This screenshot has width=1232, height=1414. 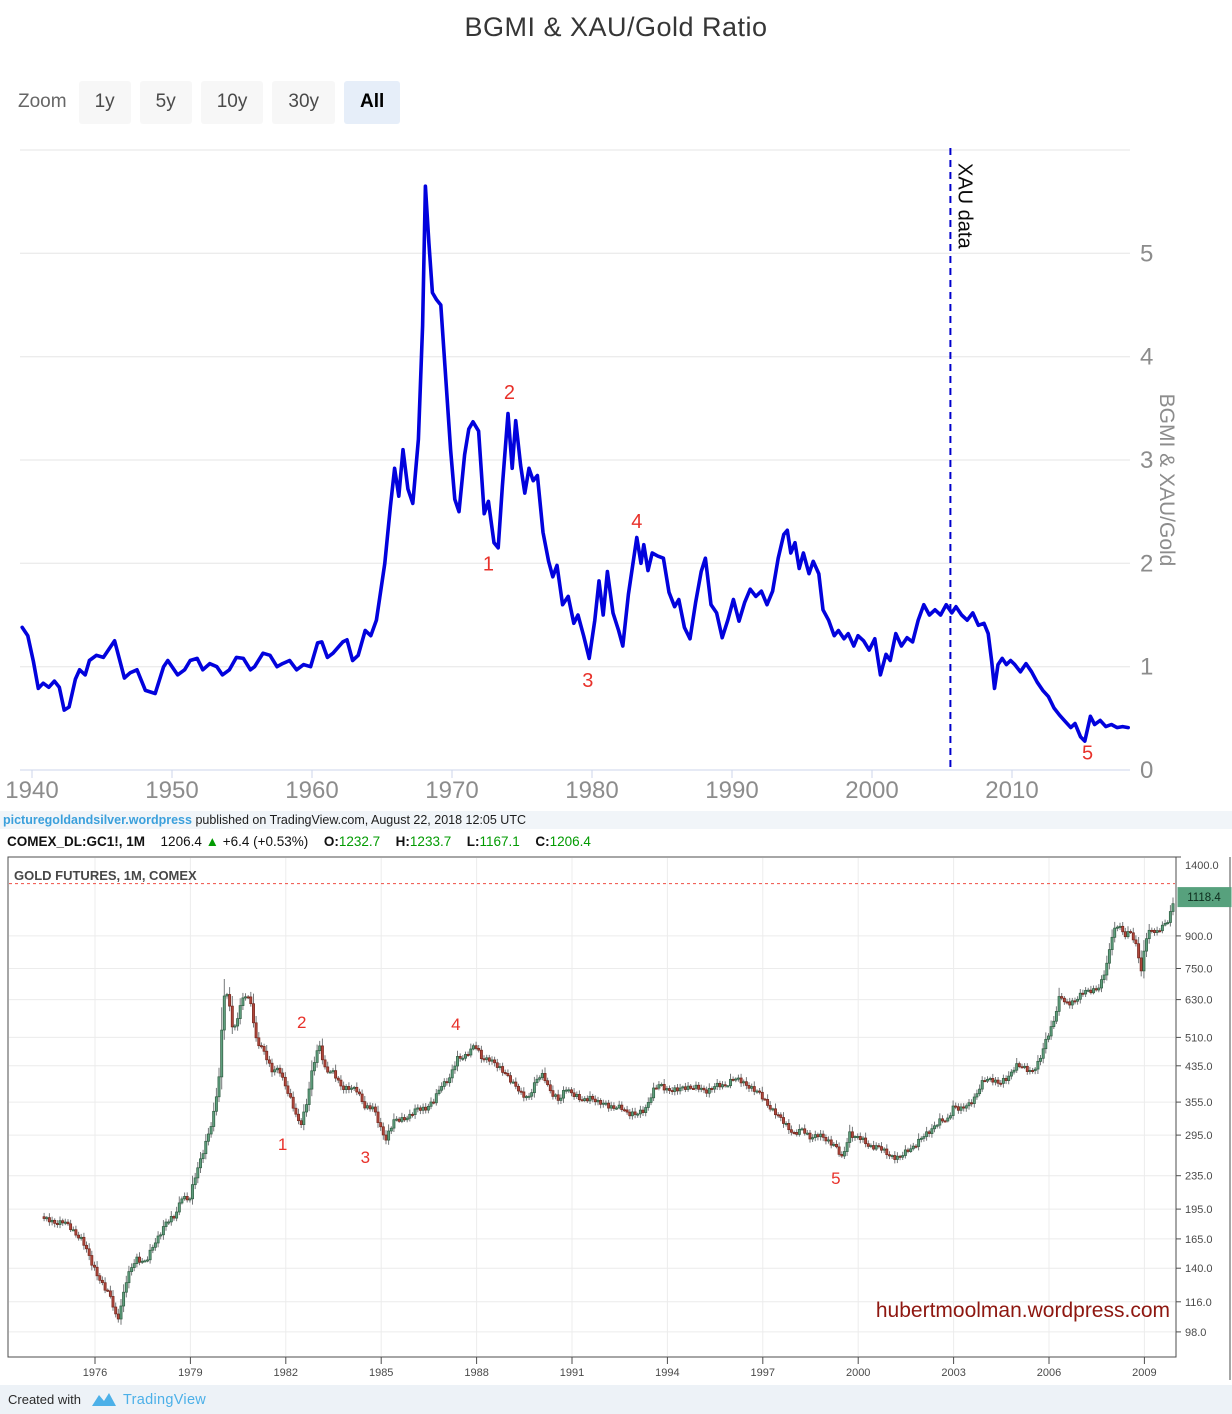 I want to click on year-tick-label: 1988, so click(x=476, y=1373).